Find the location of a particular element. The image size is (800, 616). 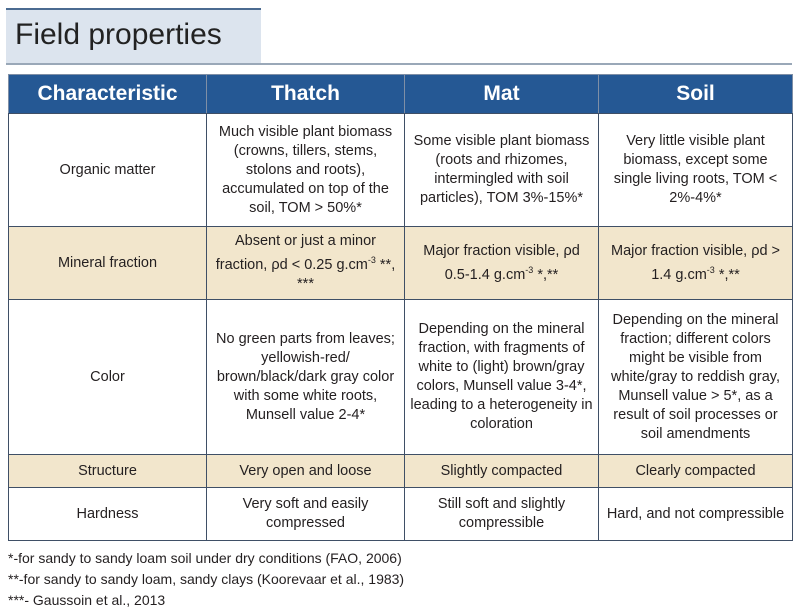

cell-text: Major fraction visible, ρd 0.5-1.4 g.cm is located at coordinates (501, 262).